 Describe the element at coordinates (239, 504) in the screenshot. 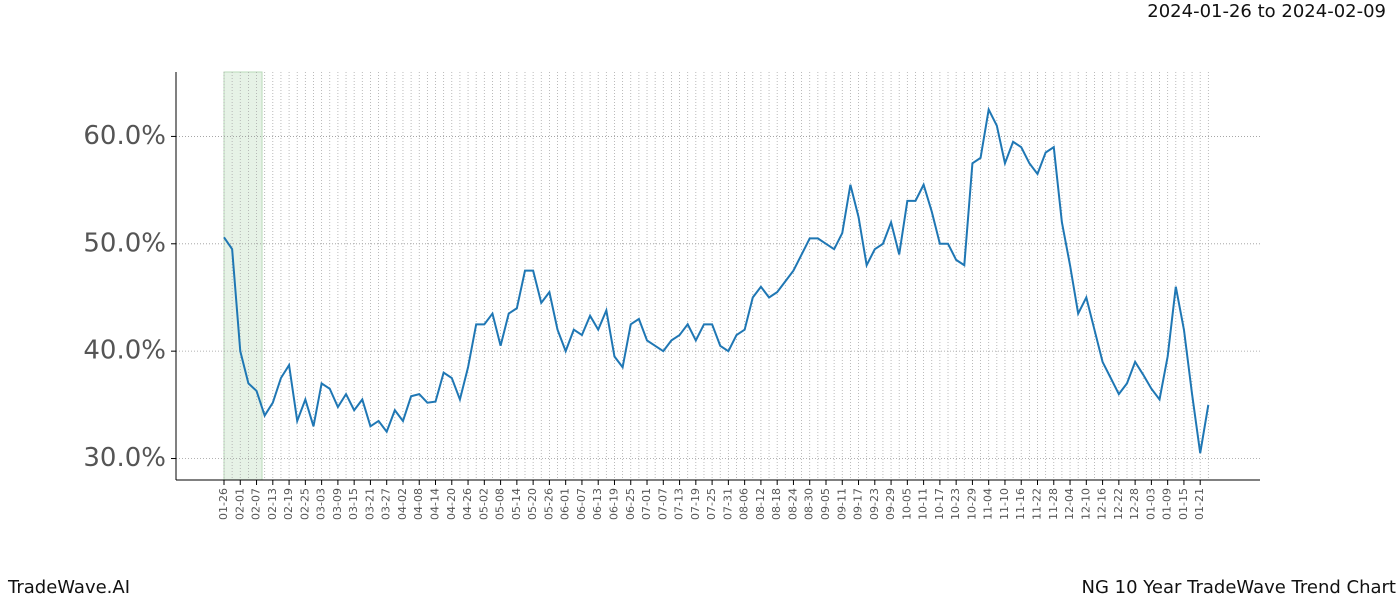

I see `x-tick-label: 02-01` at that location.